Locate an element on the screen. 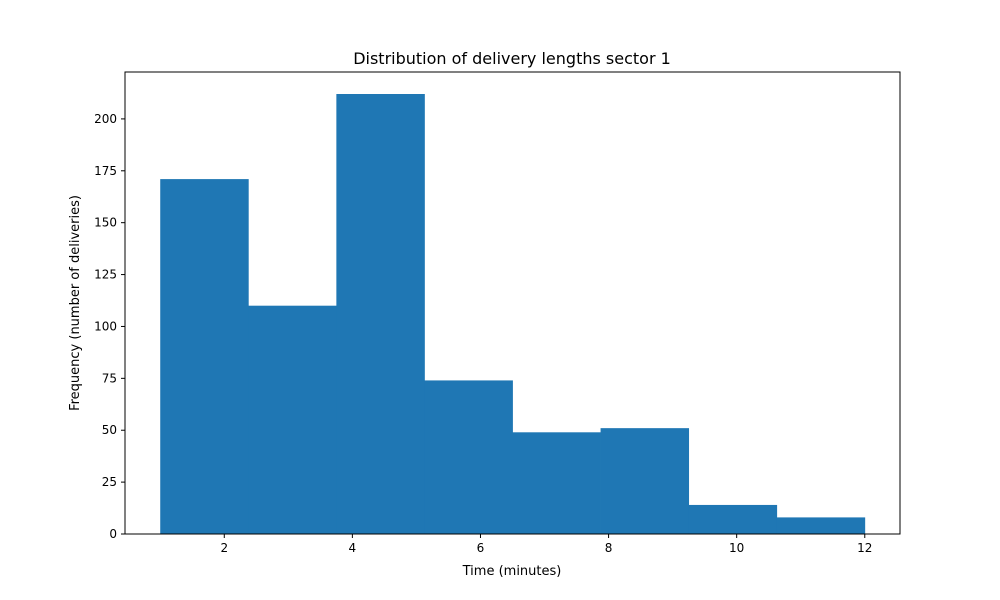 The image size is (1000, 600). y-axis-ticks: 0 25 50 75 100 125 150 175 200 is located at coordinates (109, 326).